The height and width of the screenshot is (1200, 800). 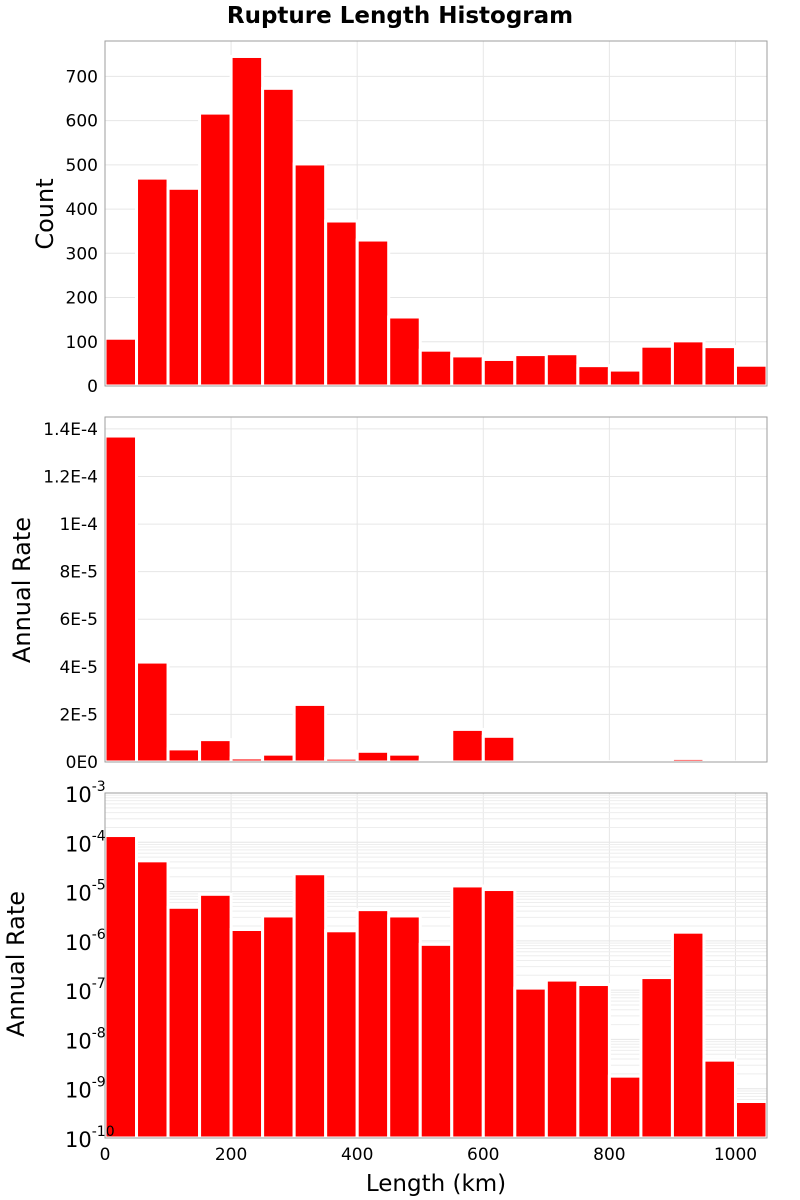 What do you see at coordinates (78, 573) in the screenshot?
I see `y-tick-label: 8E-5` at bounding box center [78, 573].